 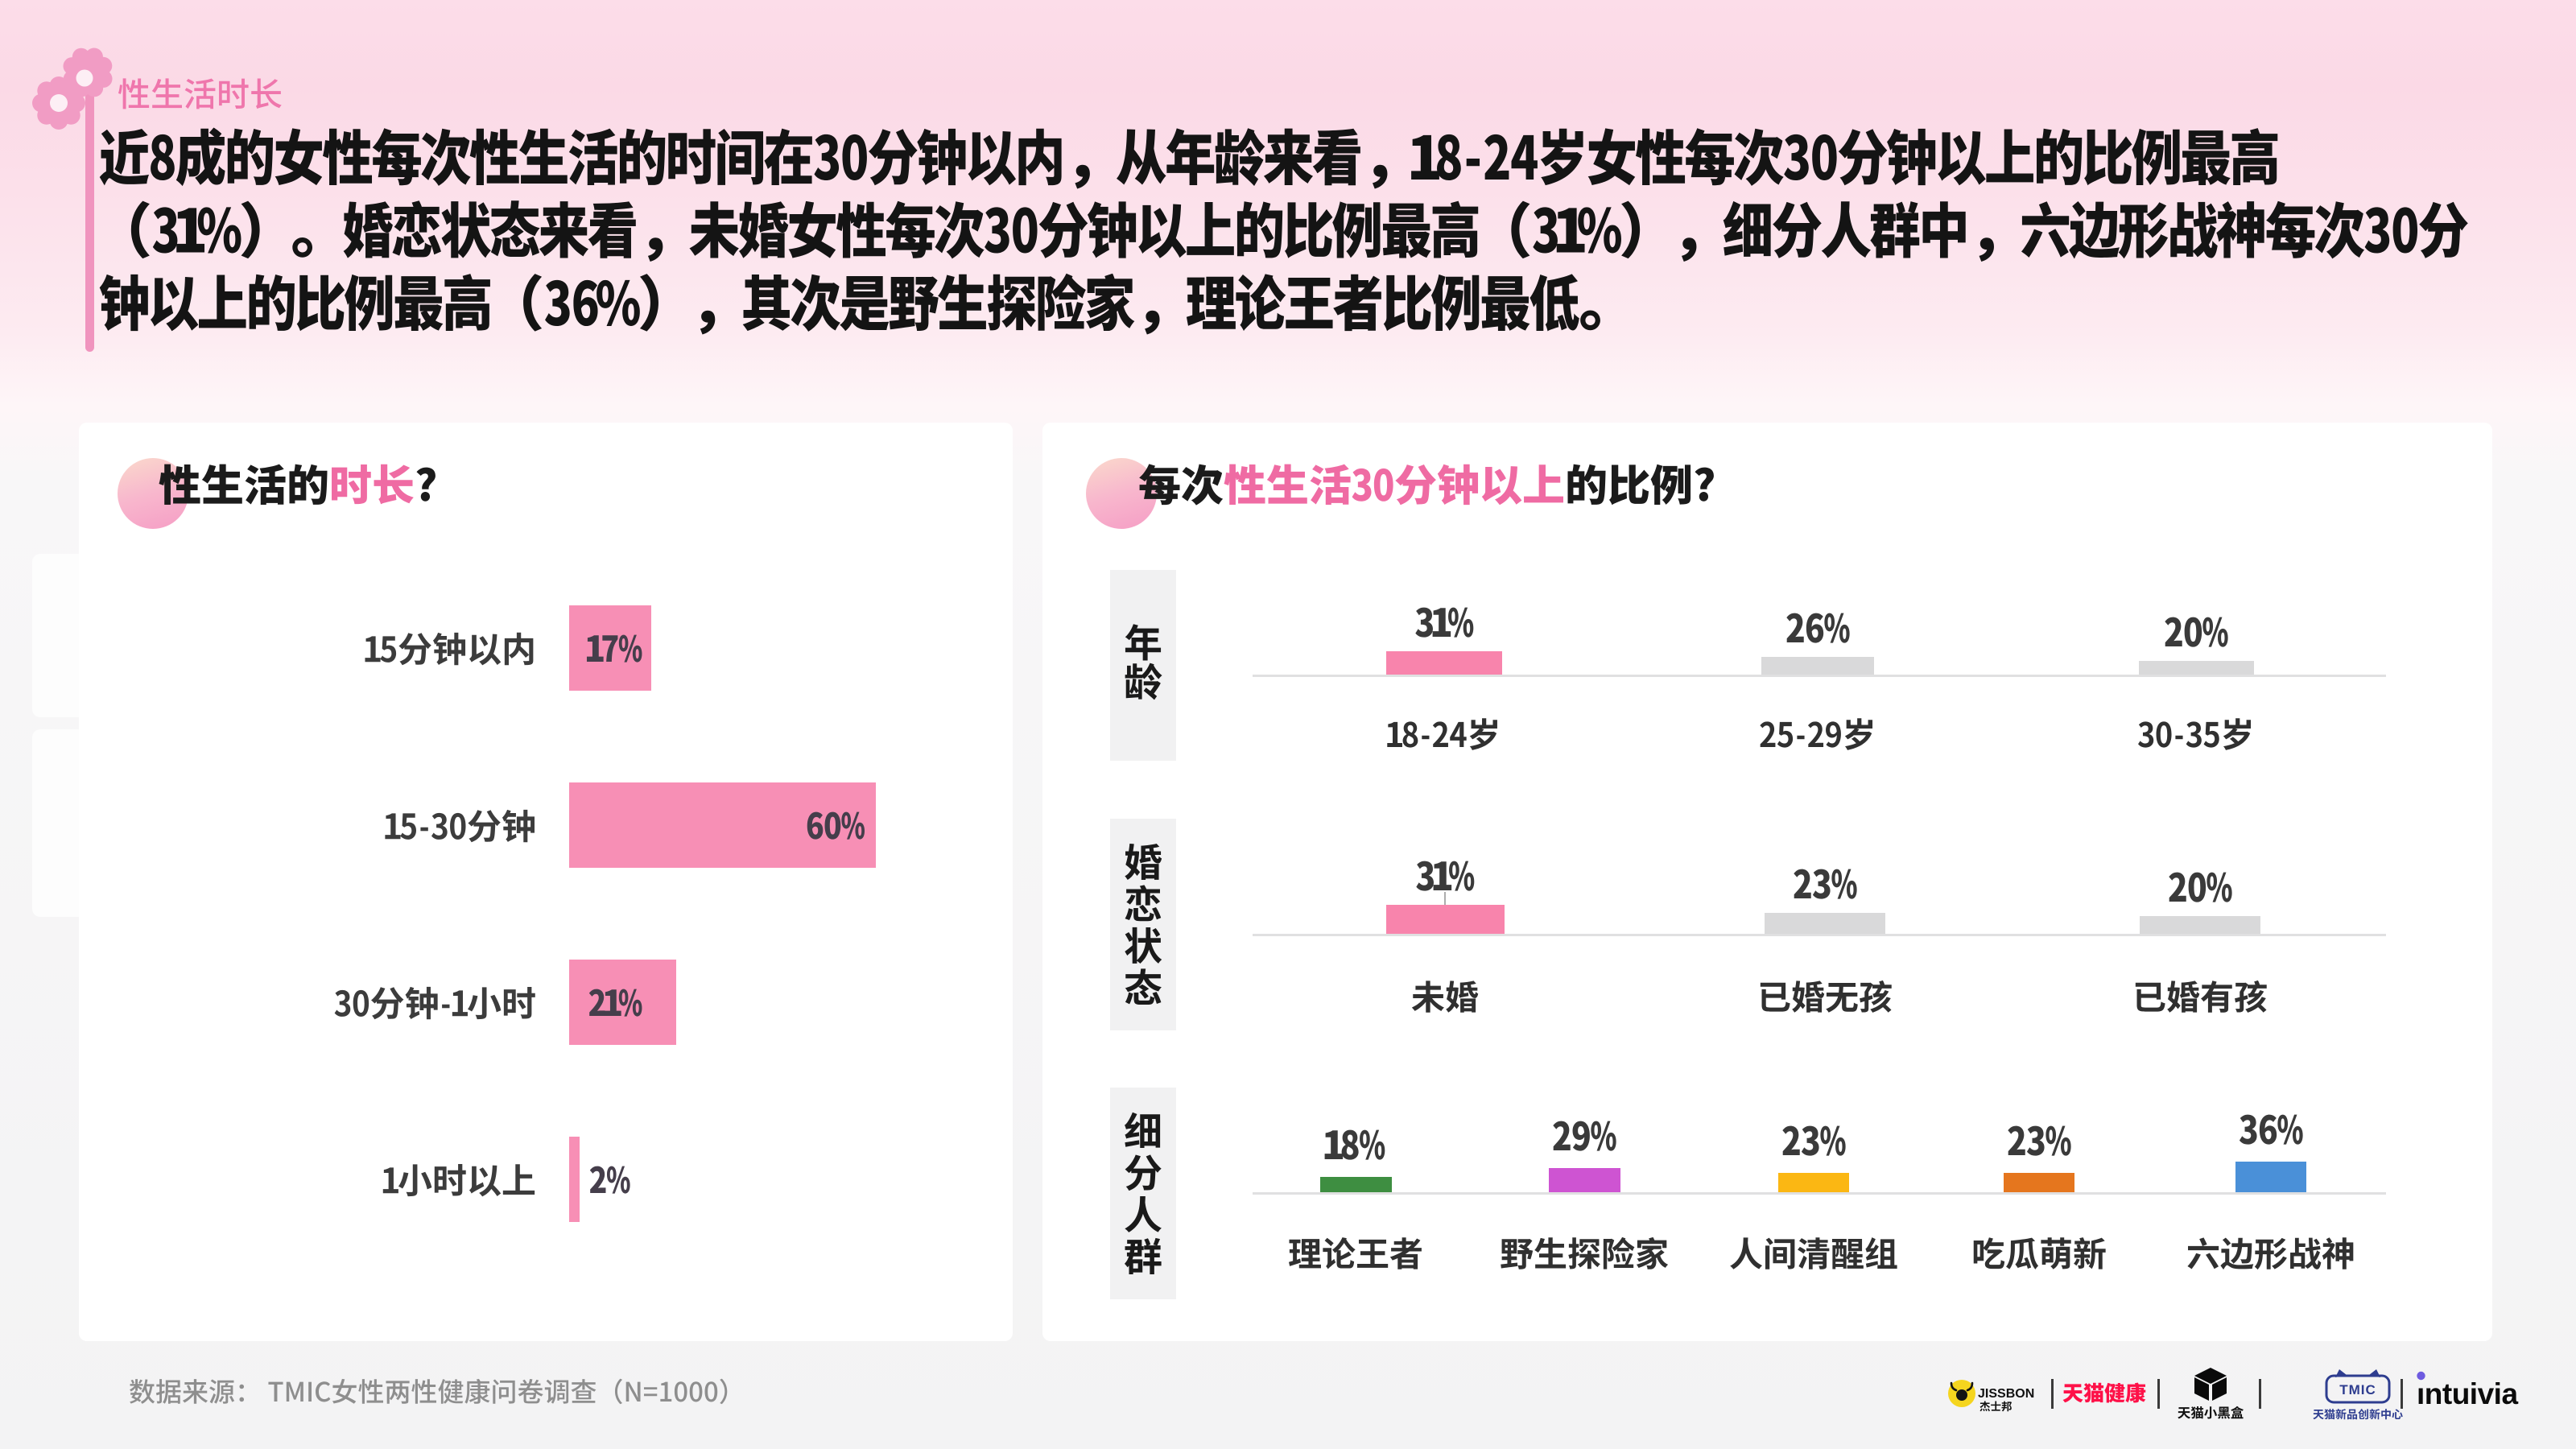 What do you see at coordinates (2357, 1389) in the screenshot?
I see `svg-text: TMIC` at bounding box center [2357, 1389].